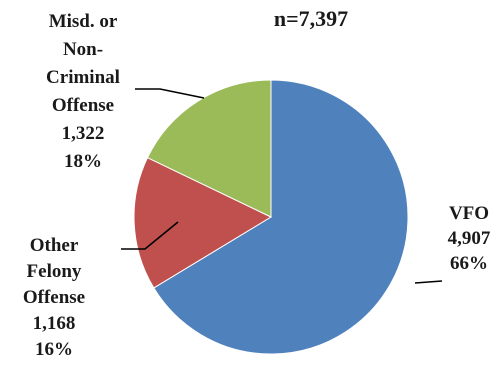 The width and height of the screenshot is (497, 386). What do you see at coordinates (428, 282) in the screenshot?
I see `leader-line-vfo` at bounding box center [428, 282].